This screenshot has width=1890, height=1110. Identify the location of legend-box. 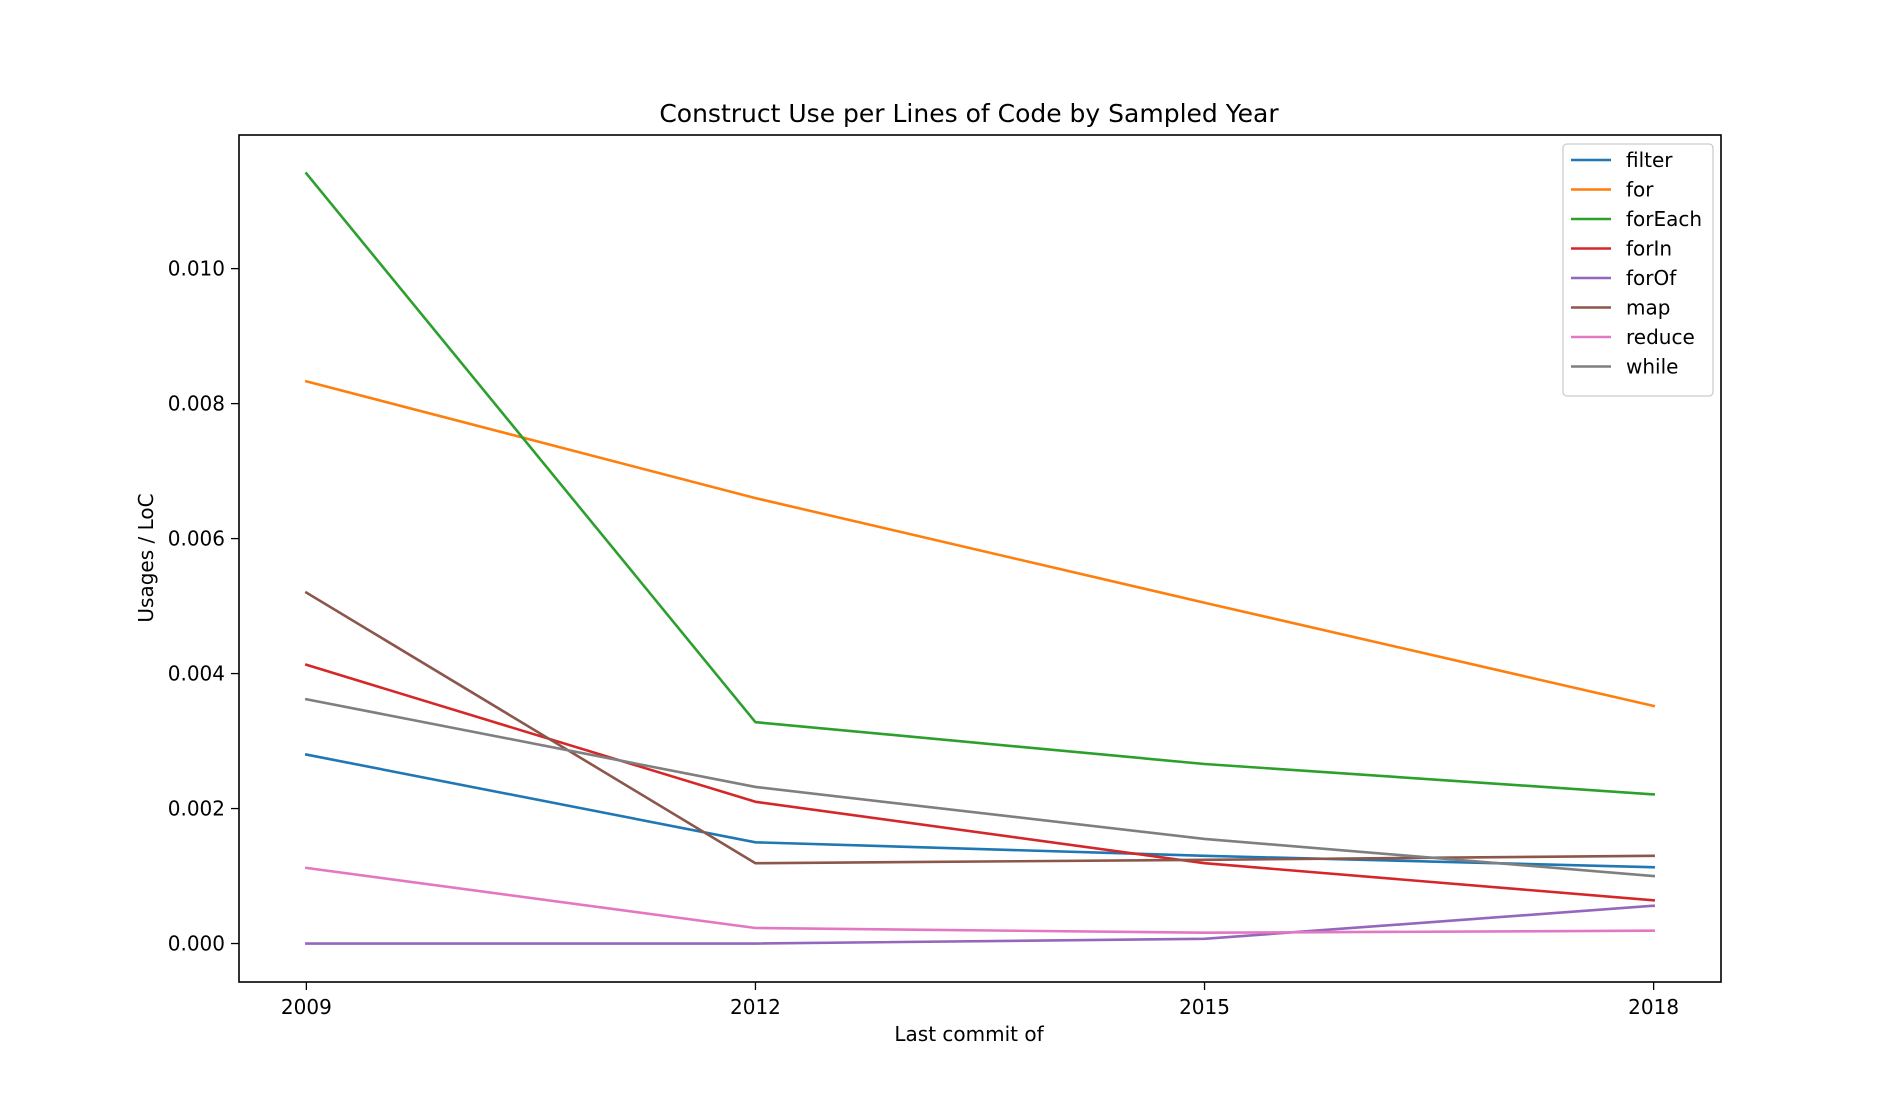
(1638, 270).